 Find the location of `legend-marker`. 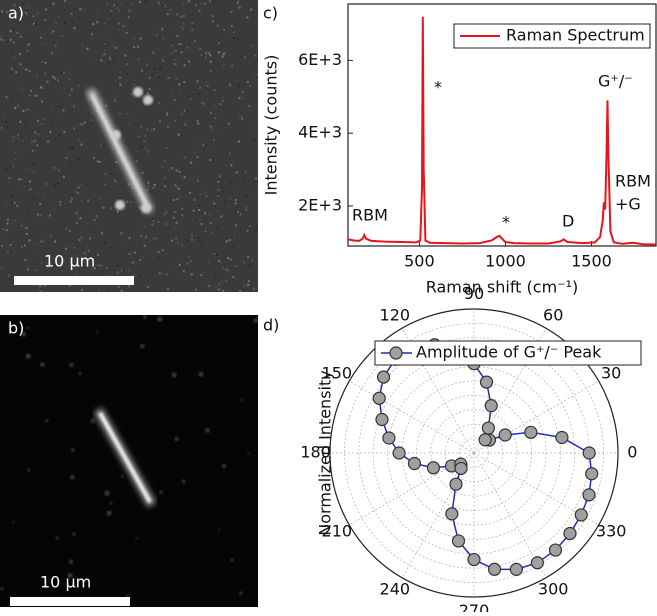

legend-marker is located at coordinates (396, 353).